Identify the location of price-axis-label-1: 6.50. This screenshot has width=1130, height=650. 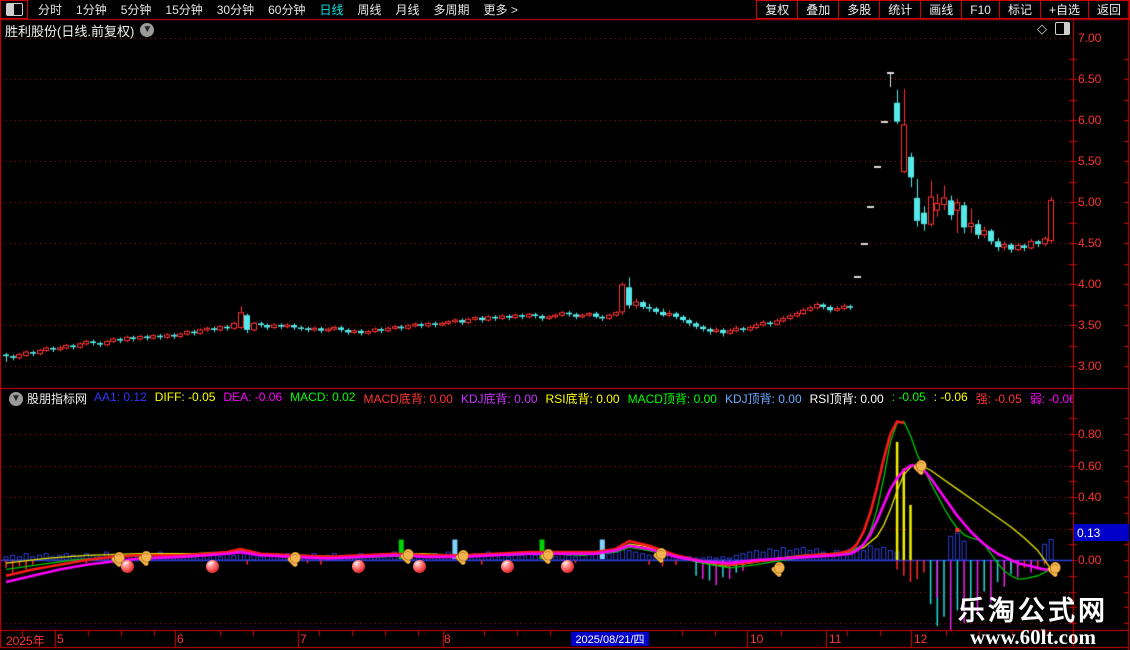
(1090, 79).